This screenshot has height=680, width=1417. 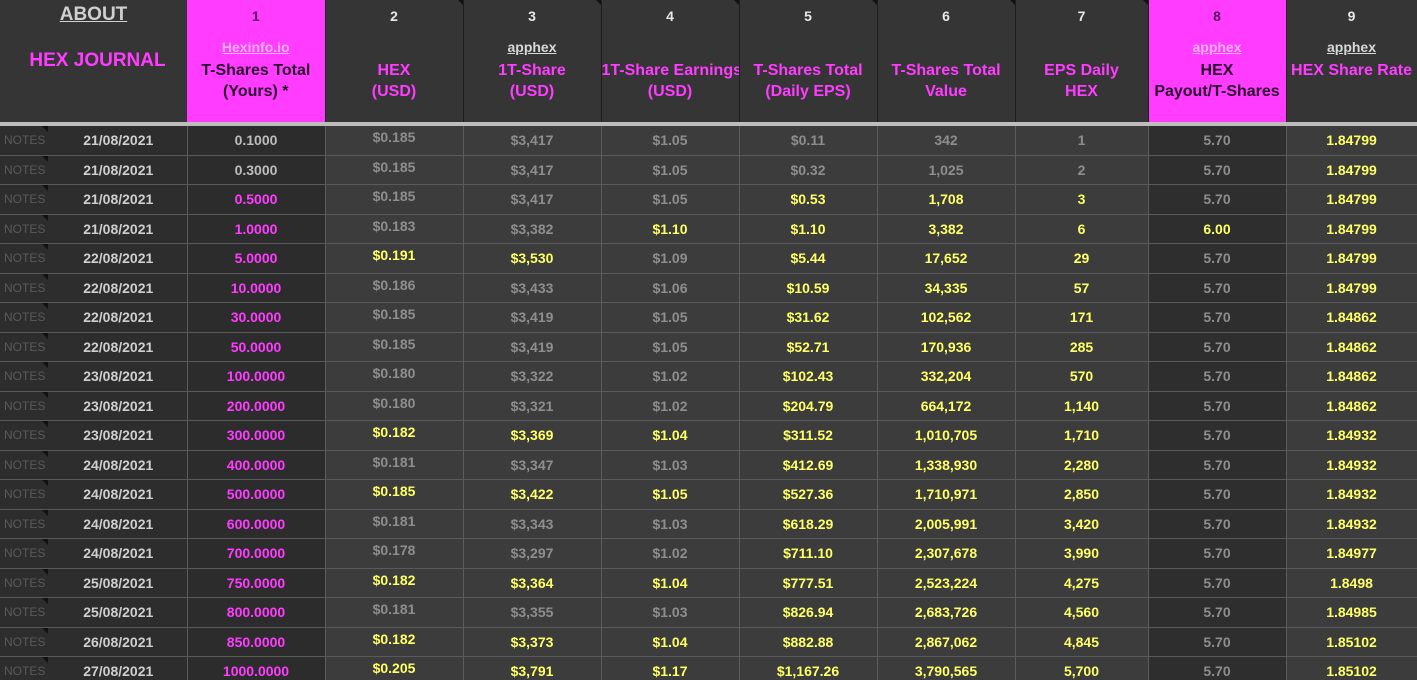 What do you see at coordinates (808, 376) in the screenshot?
I see `daily-eps-cell: $102.43` at bounding box center [808, 376].